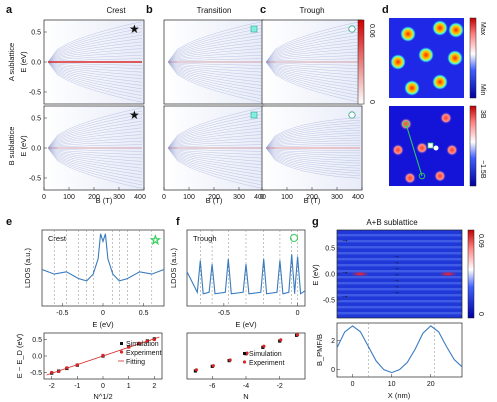  I want to click on landau-level-d4, so click(313, 153).